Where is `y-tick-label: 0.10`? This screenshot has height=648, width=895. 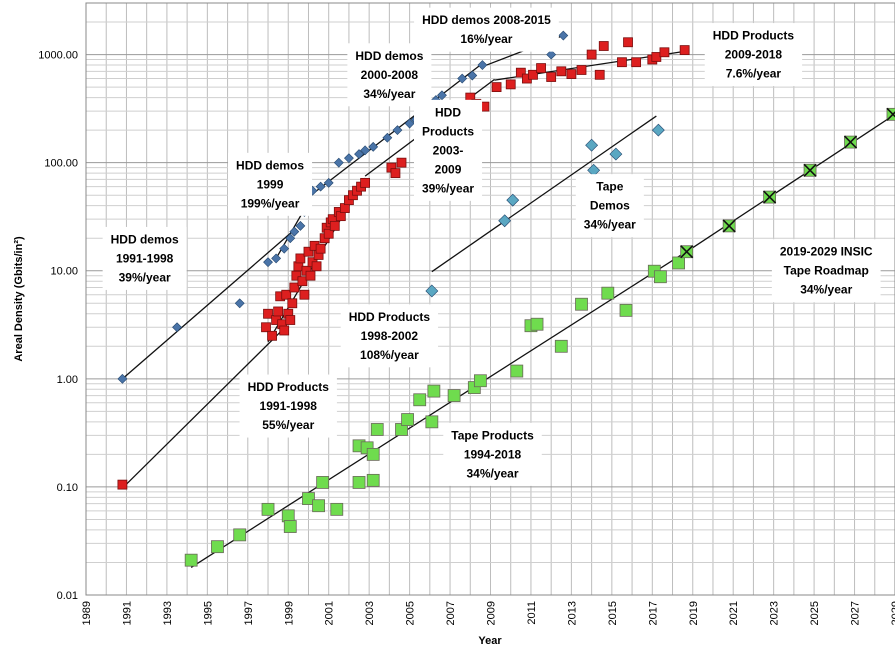
y-tick-label: 0.10 is located at coordinates (67, 488).